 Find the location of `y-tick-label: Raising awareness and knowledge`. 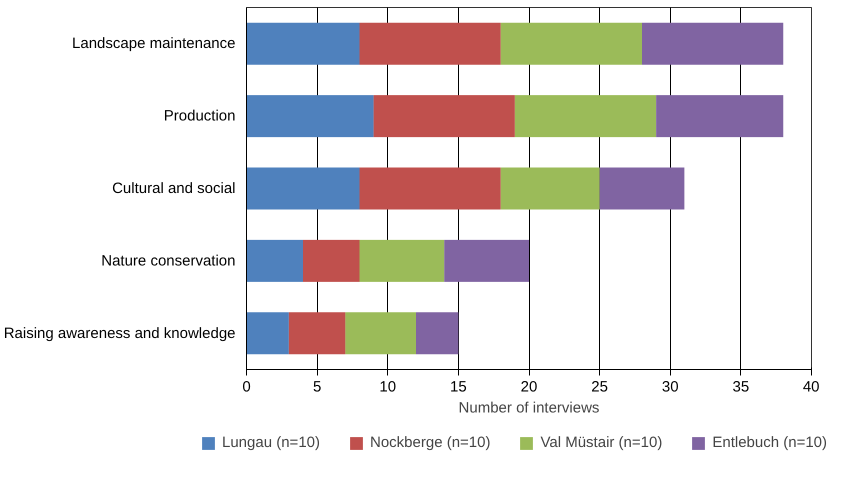

y-tick-label: Raising awareness and knowledge is located at coordinates (120, 333).